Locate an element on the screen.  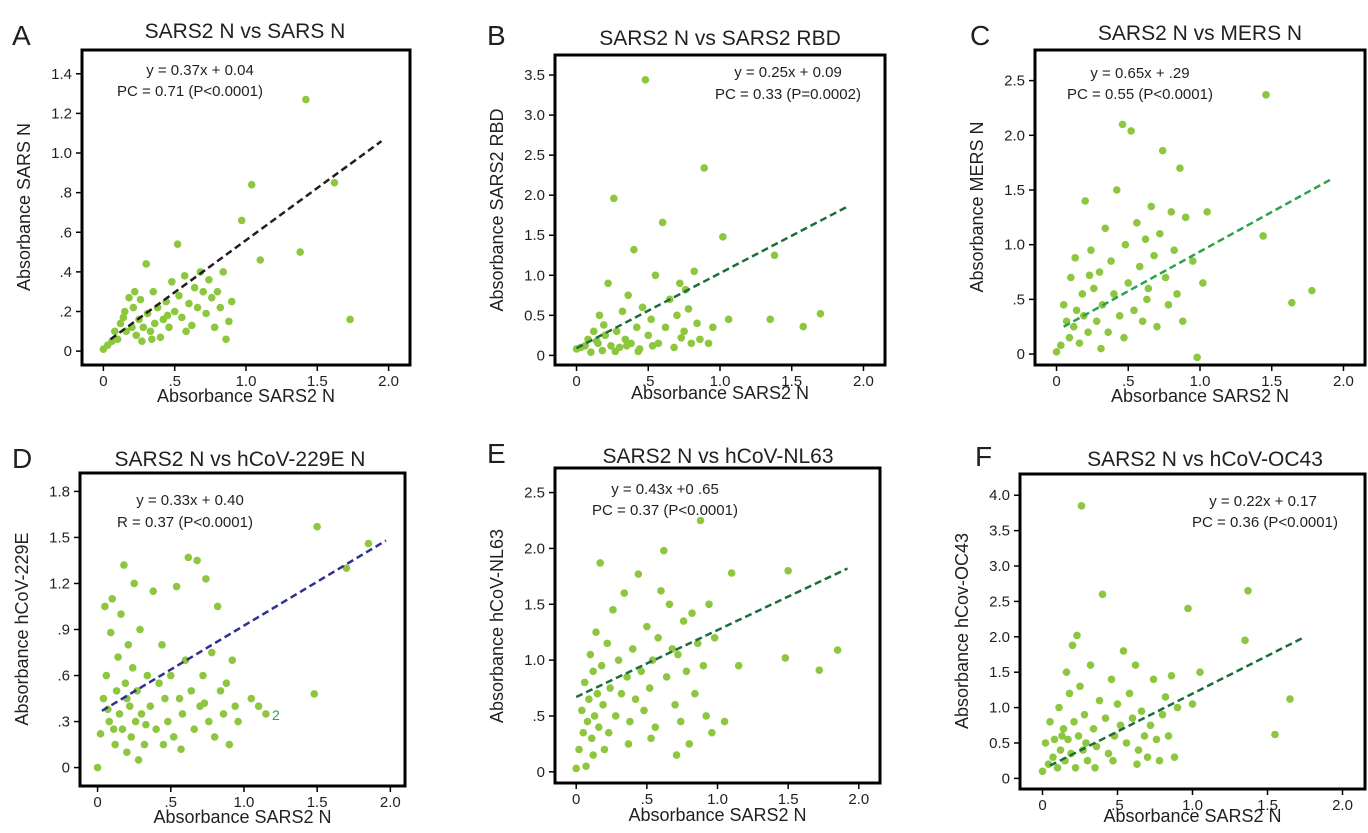
y-tick-label: .6 is located at coordinates (63, 676).